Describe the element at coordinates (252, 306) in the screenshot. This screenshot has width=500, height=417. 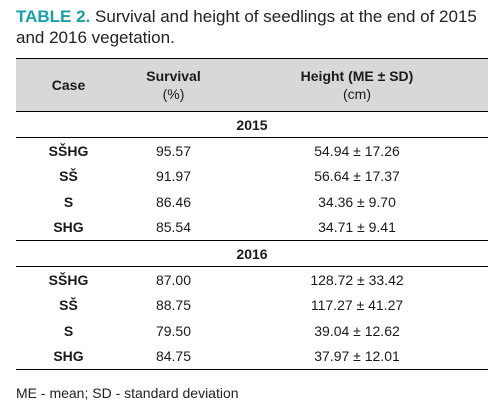
I see `table-row: SŠ 88.75 117.27 ± 41.27` at that location.